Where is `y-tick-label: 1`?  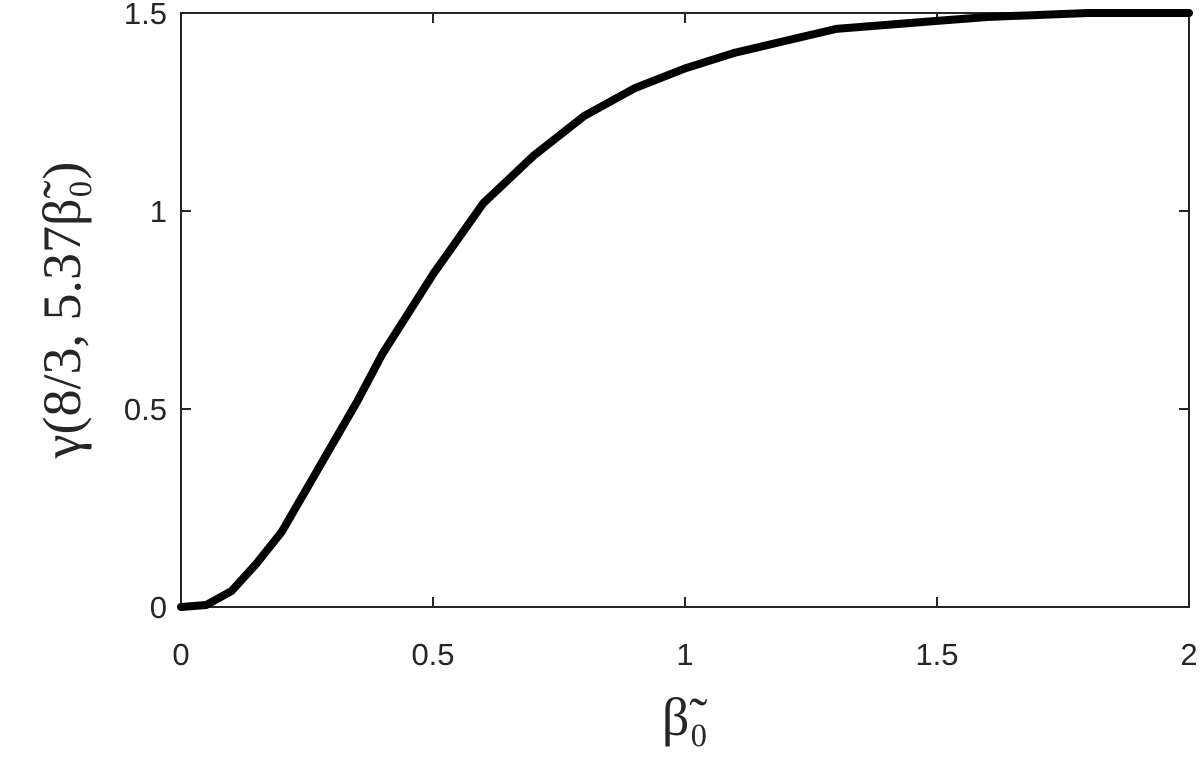
y-tick-label: 1 is located at coordinates (158, 211).